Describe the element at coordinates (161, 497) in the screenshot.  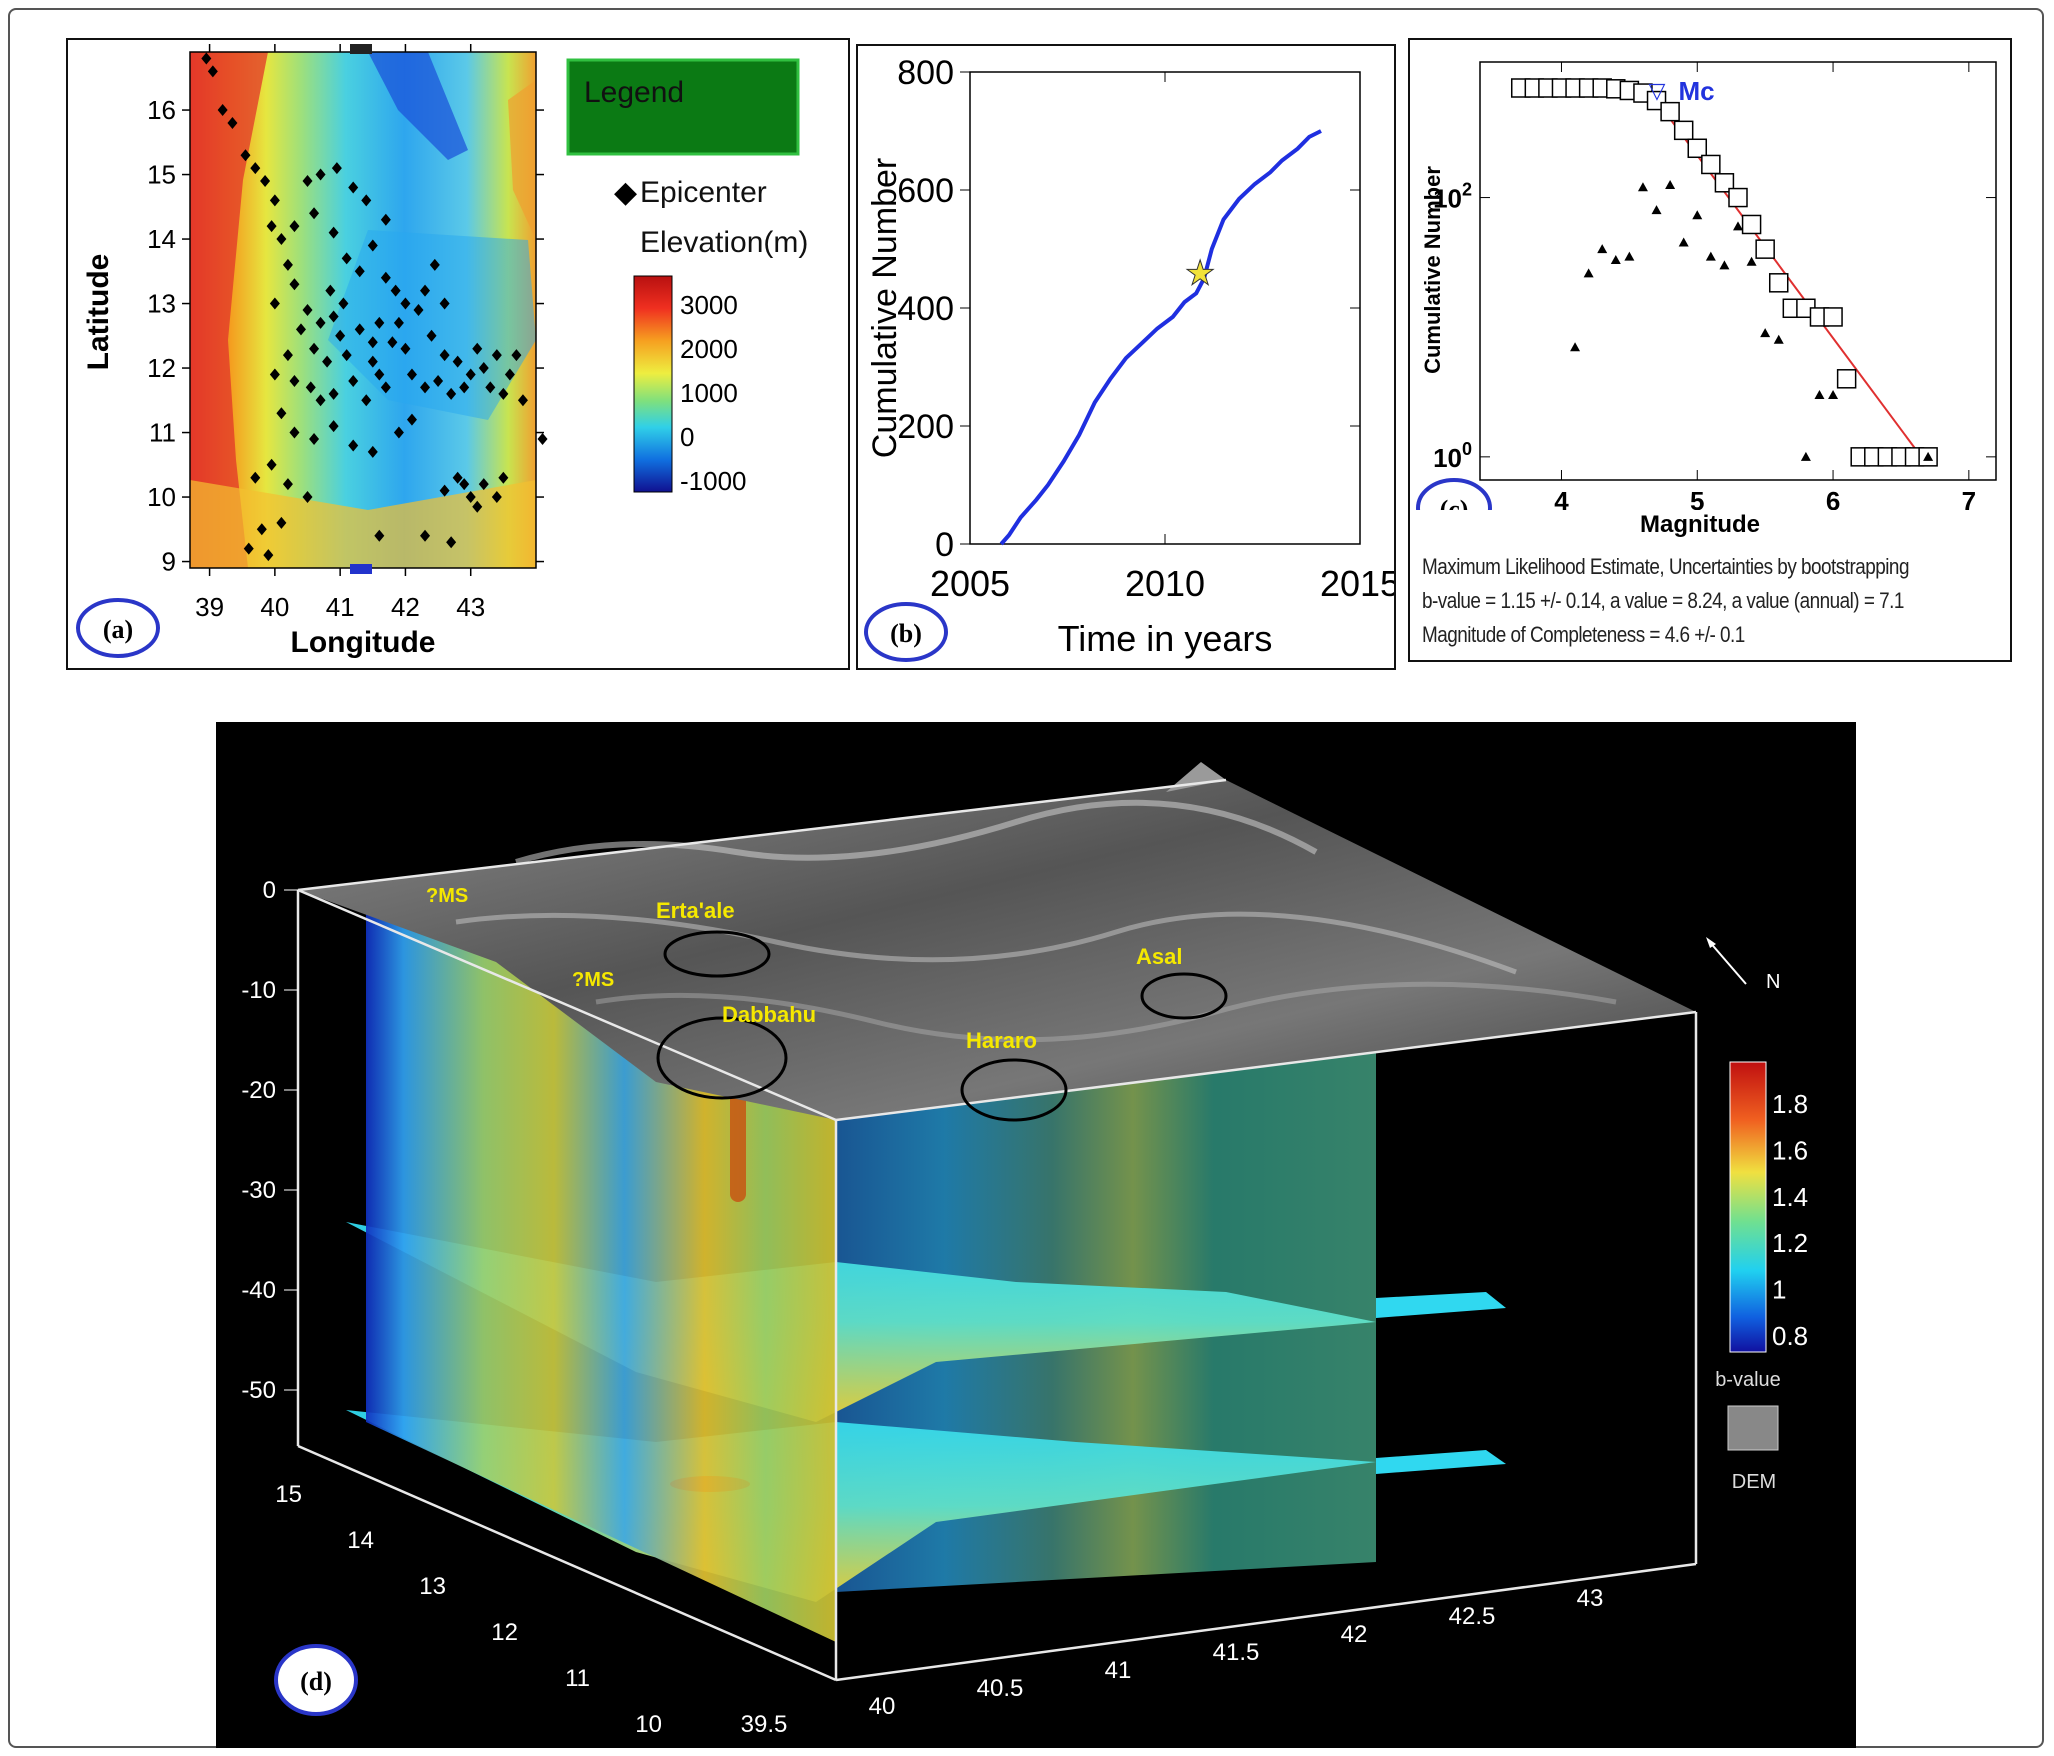
I see `a-ytick-label: 10` at that location.